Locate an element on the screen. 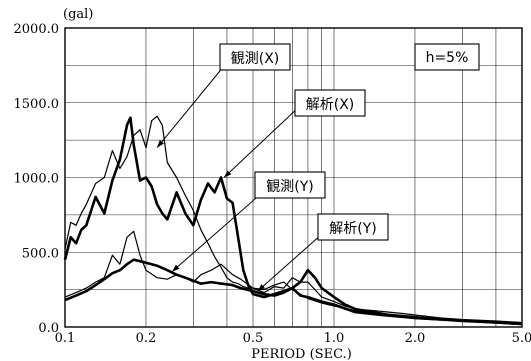 The image size is (531, 361). damping-annotation: h=5% is located at coordinates (447, 58).